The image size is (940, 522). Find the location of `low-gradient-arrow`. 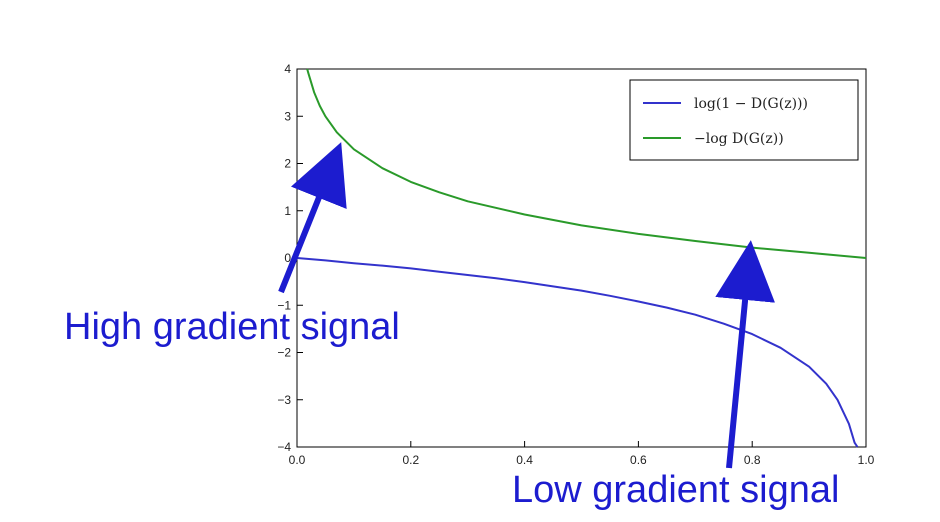

low-gradient-arrow is located at coordinates (745, 354).